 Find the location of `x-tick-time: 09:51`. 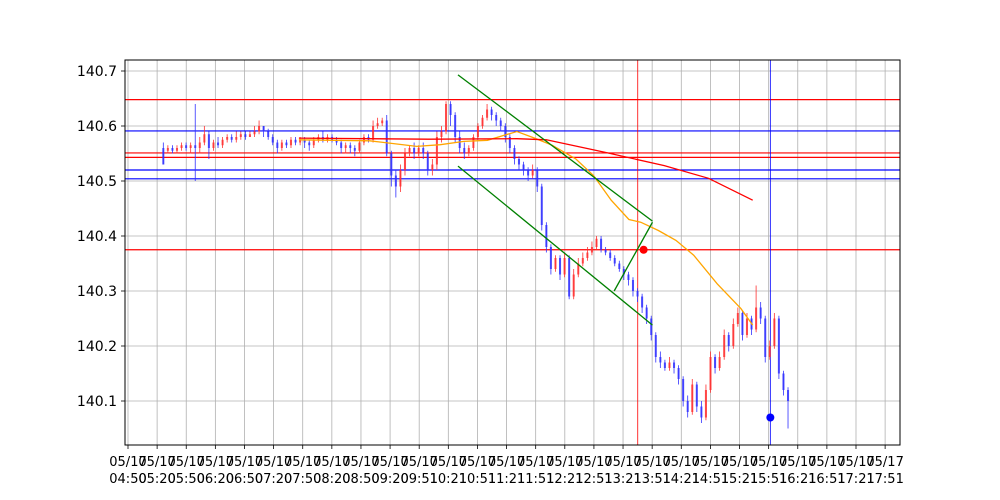

x-tick-time: 09:51 is located at coordinates (418, 479).